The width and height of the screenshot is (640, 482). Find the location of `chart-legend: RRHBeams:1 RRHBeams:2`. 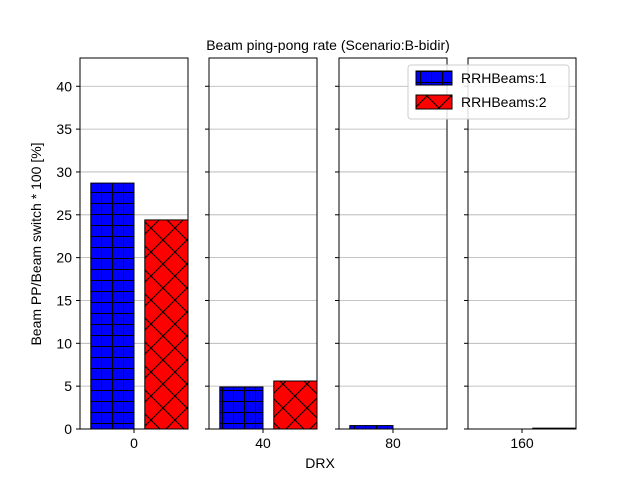

chart-legend: RRHBeams:1 RRHBeams:2 is located at coordinates (488, 92).